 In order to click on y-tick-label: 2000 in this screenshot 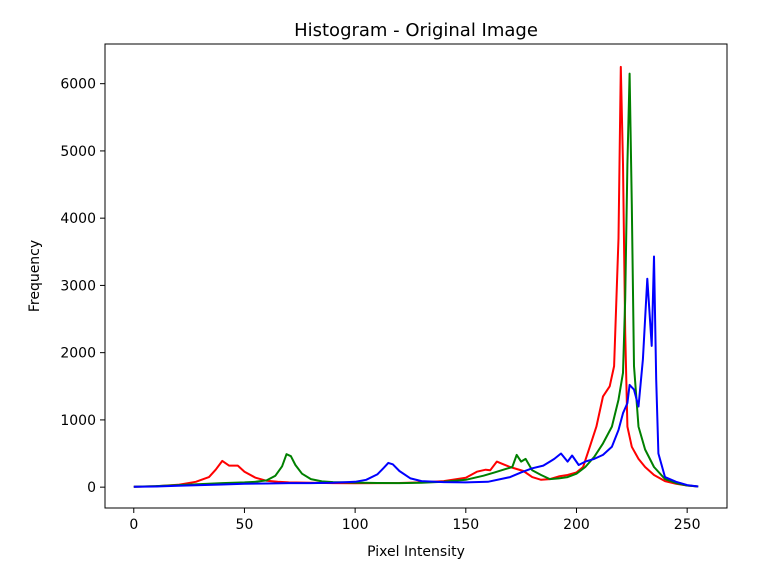, I will do `click(78, 354)`.